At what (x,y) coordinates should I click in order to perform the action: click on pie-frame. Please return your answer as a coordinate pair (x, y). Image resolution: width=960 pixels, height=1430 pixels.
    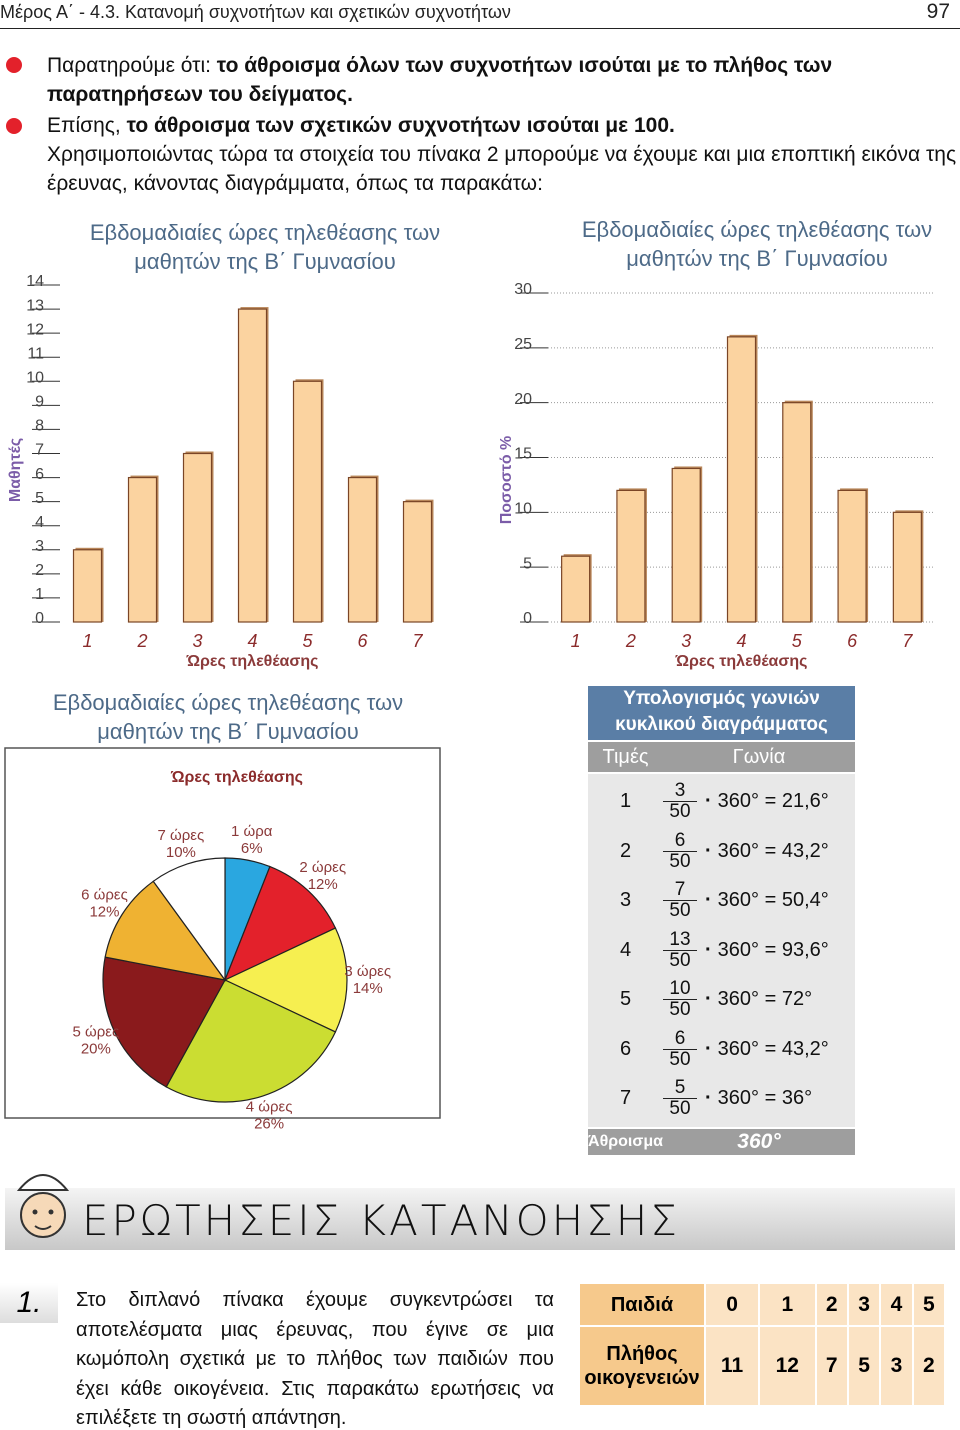
    Looking at the image, I should click on (222, 933).